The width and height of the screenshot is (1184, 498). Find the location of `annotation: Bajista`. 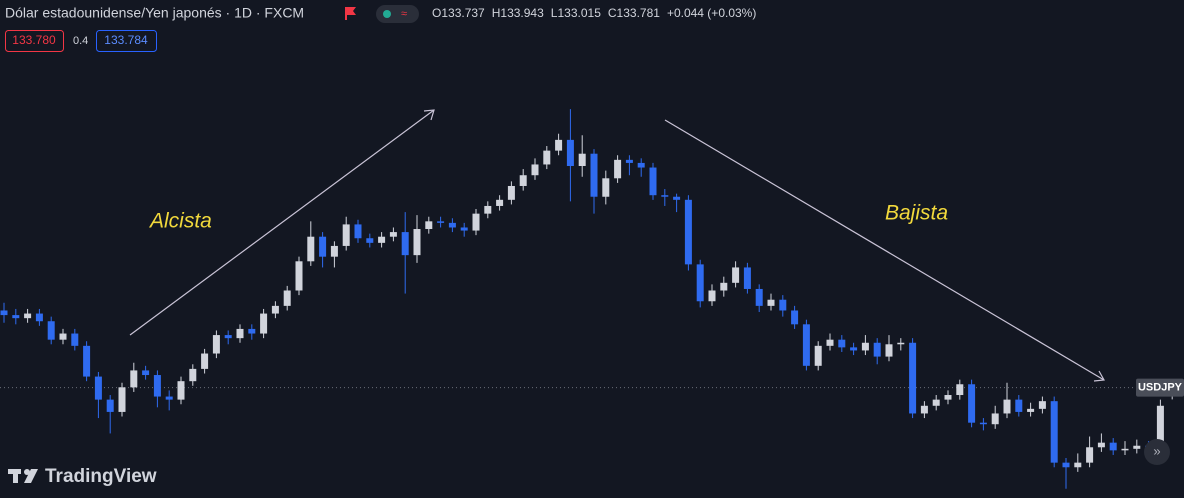

annotation: Bajista is located at coordinates (916, 213).